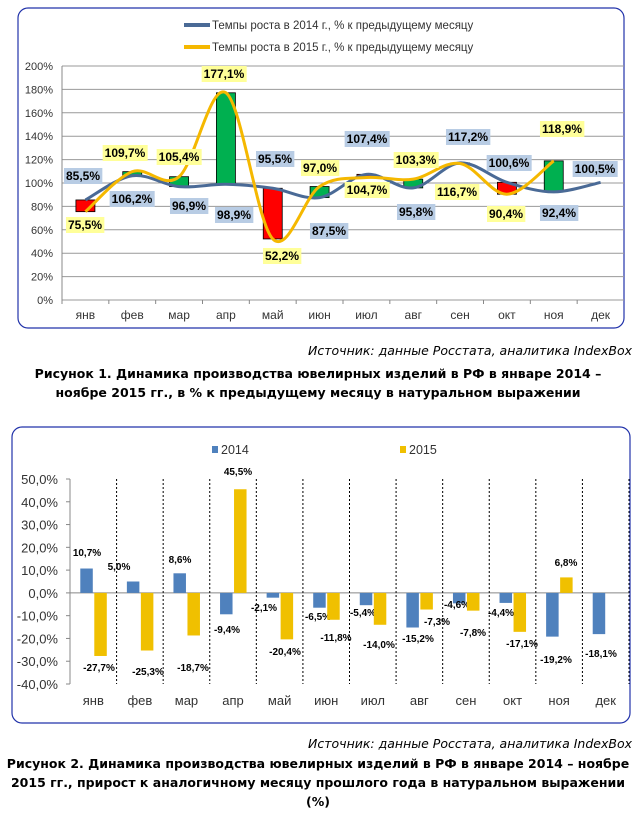  What do you see at coordinates (193, 668) in the screenshot?
I see `data-label-2015: -18,7%` at bounding box center [193, 668].